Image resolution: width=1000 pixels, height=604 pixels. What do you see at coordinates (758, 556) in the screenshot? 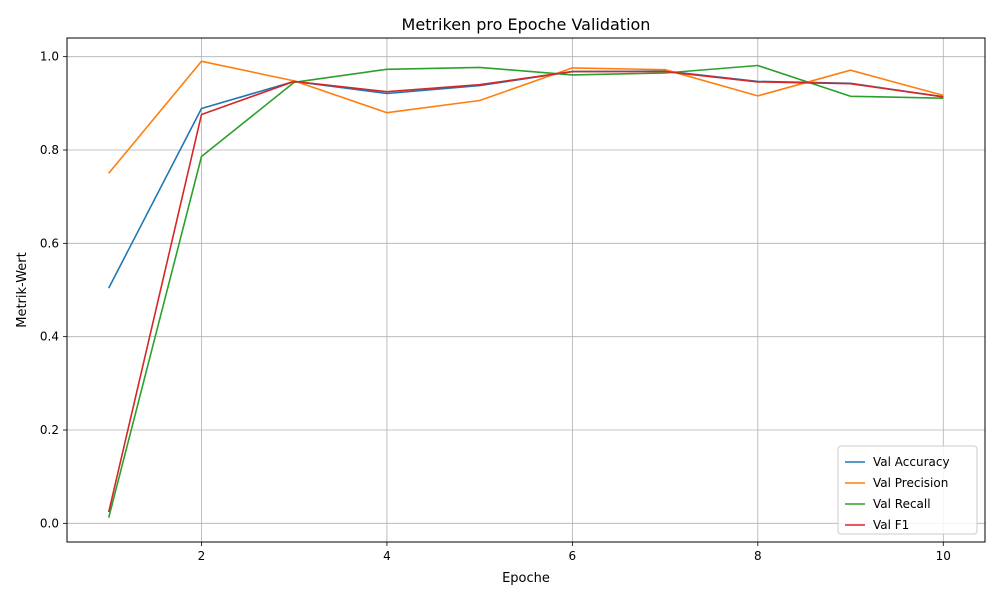
I see `x-tick-label: 8` at bounding box center [758, 556].